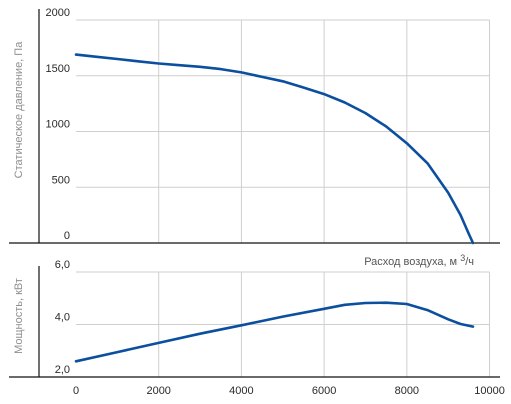 The image size is (511, 404). I want to click on x-tick-label: 8000, so click(407, 391).